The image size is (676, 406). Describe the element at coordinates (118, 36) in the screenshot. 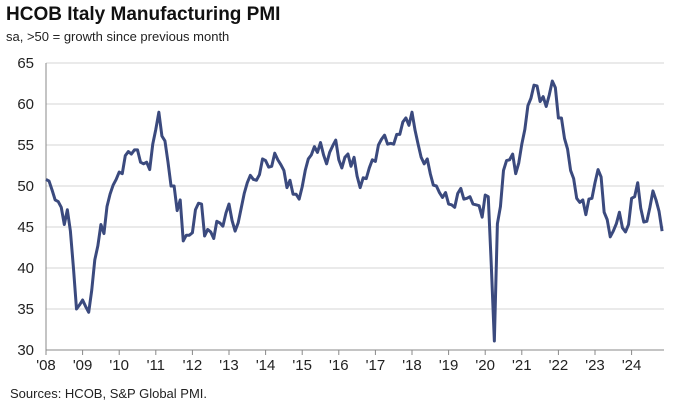

I see `chart-subtitle: sa, >50 = growth since previous month` at that location.